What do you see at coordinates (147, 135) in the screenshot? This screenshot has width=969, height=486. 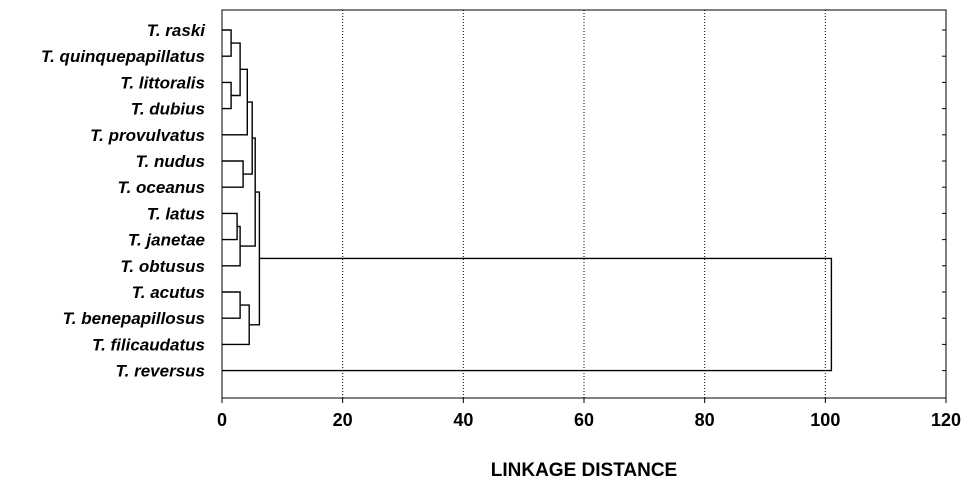 I see `leaf-label: T. provulvatus` at bounding box center [147, 135].